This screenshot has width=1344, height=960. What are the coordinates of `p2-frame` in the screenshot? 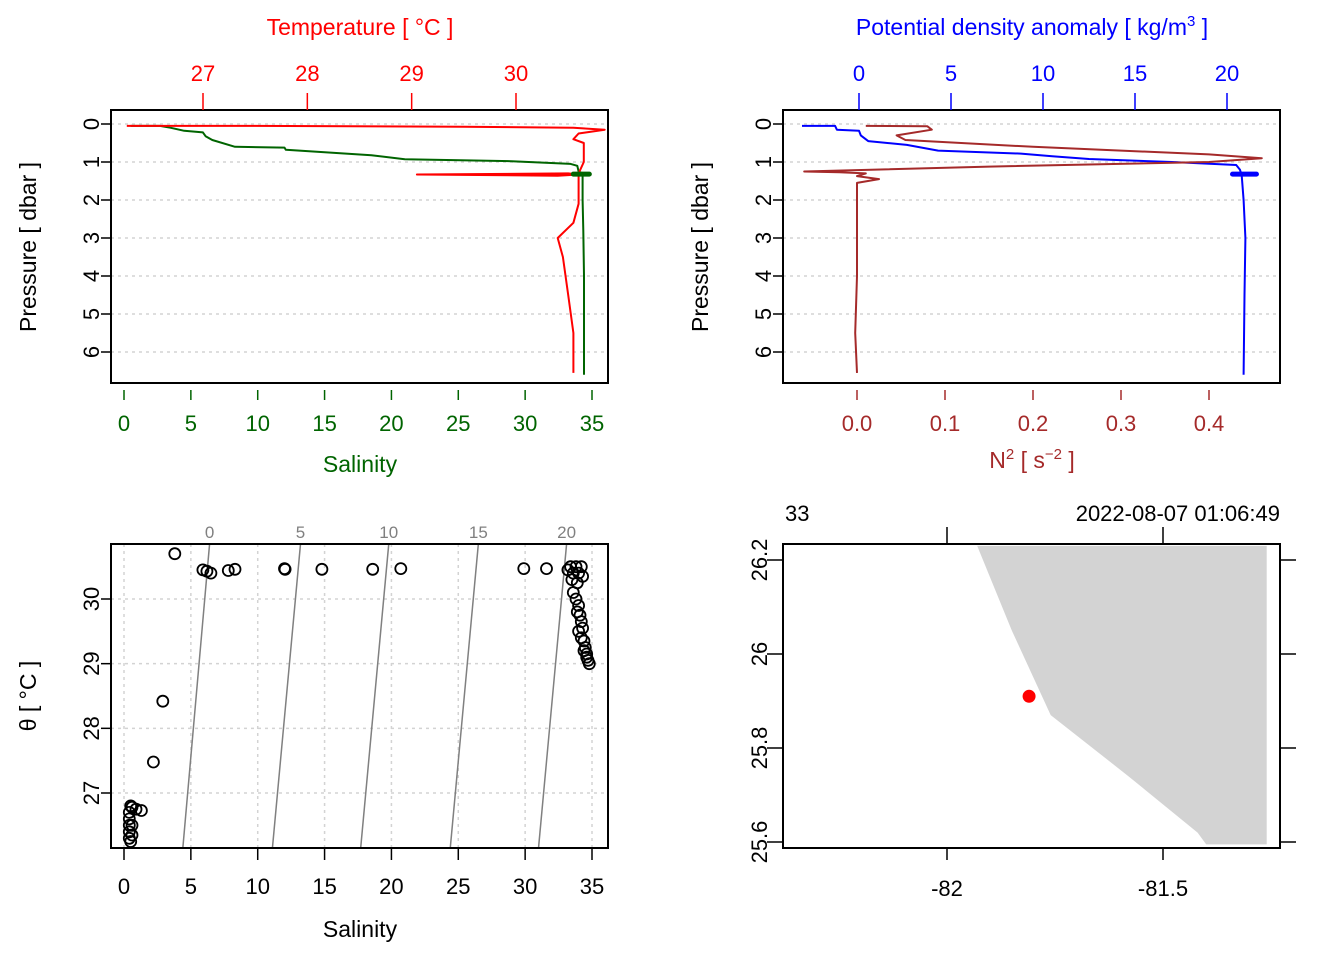 It's located at (1031, 246).